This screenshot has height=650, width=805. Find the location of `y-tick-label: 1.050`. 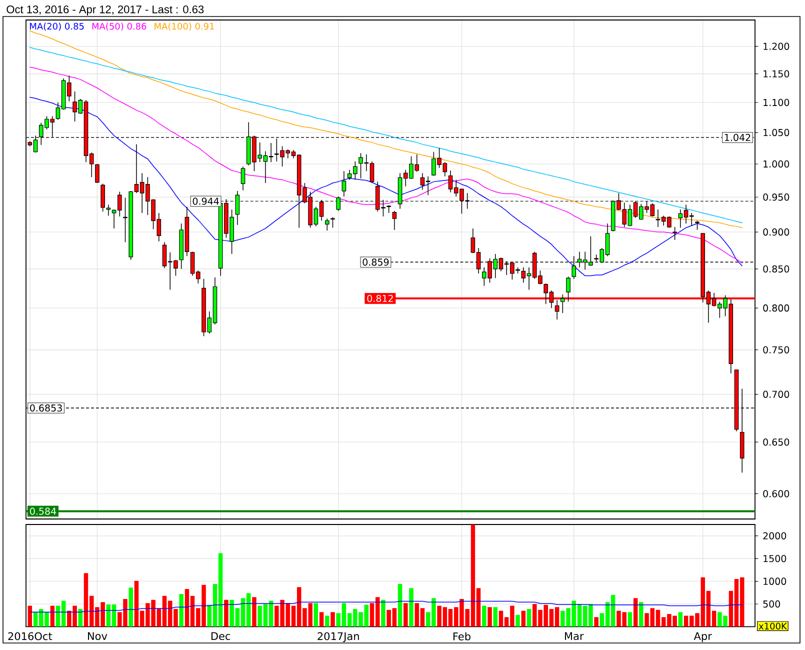

y-tick-label: 1.050 is located at coordinates (777, 132).